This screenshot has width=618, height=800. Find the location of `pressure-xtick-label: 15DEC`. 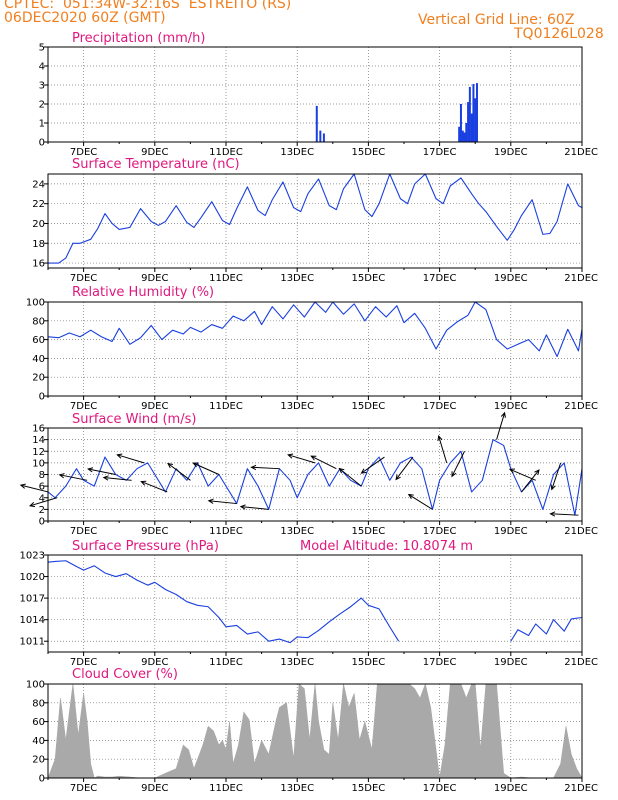

pressure-xtick-label: 15DEC is located at coordinates (369, 662).